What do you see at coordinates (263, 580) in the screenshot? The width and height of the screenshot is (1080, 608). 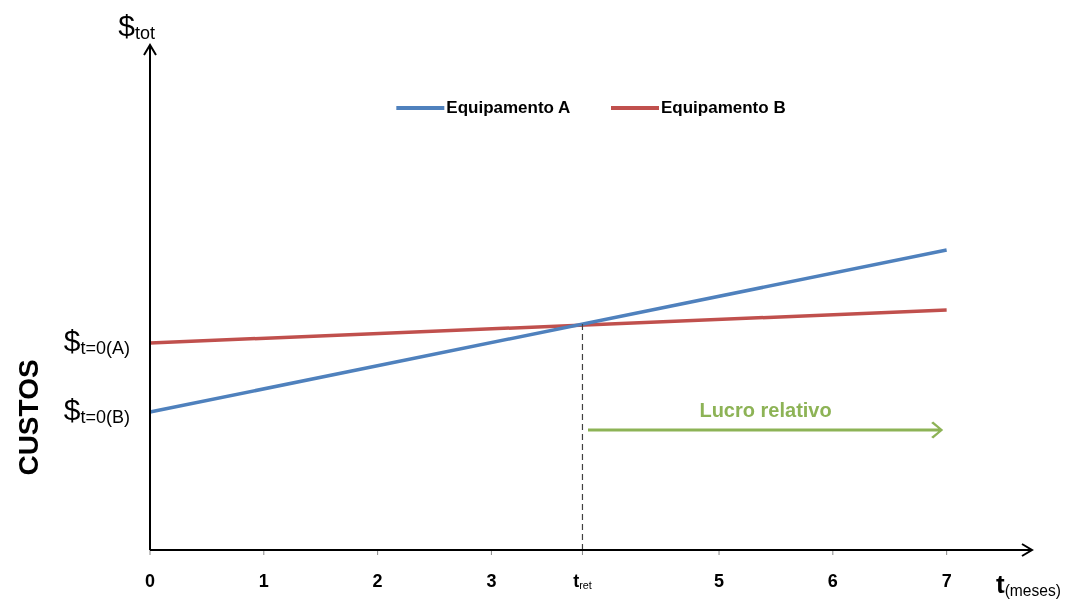 I see `x-tick-label: 1` at bounding box center [263, 580].